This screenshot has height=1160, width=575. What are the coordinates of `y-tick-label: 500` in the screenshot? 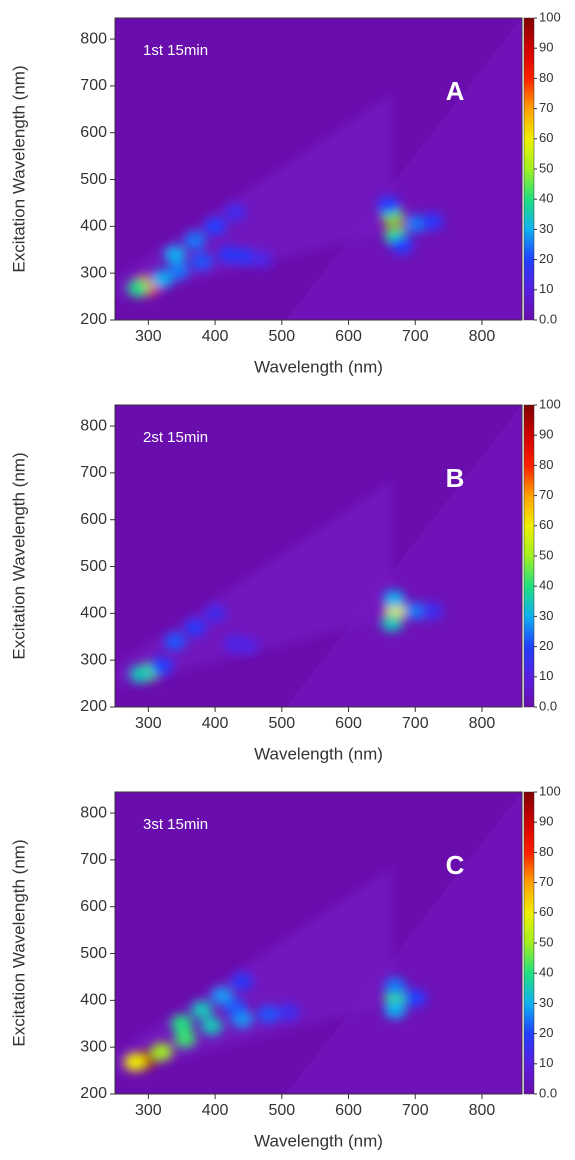 It's located at (93, 953).